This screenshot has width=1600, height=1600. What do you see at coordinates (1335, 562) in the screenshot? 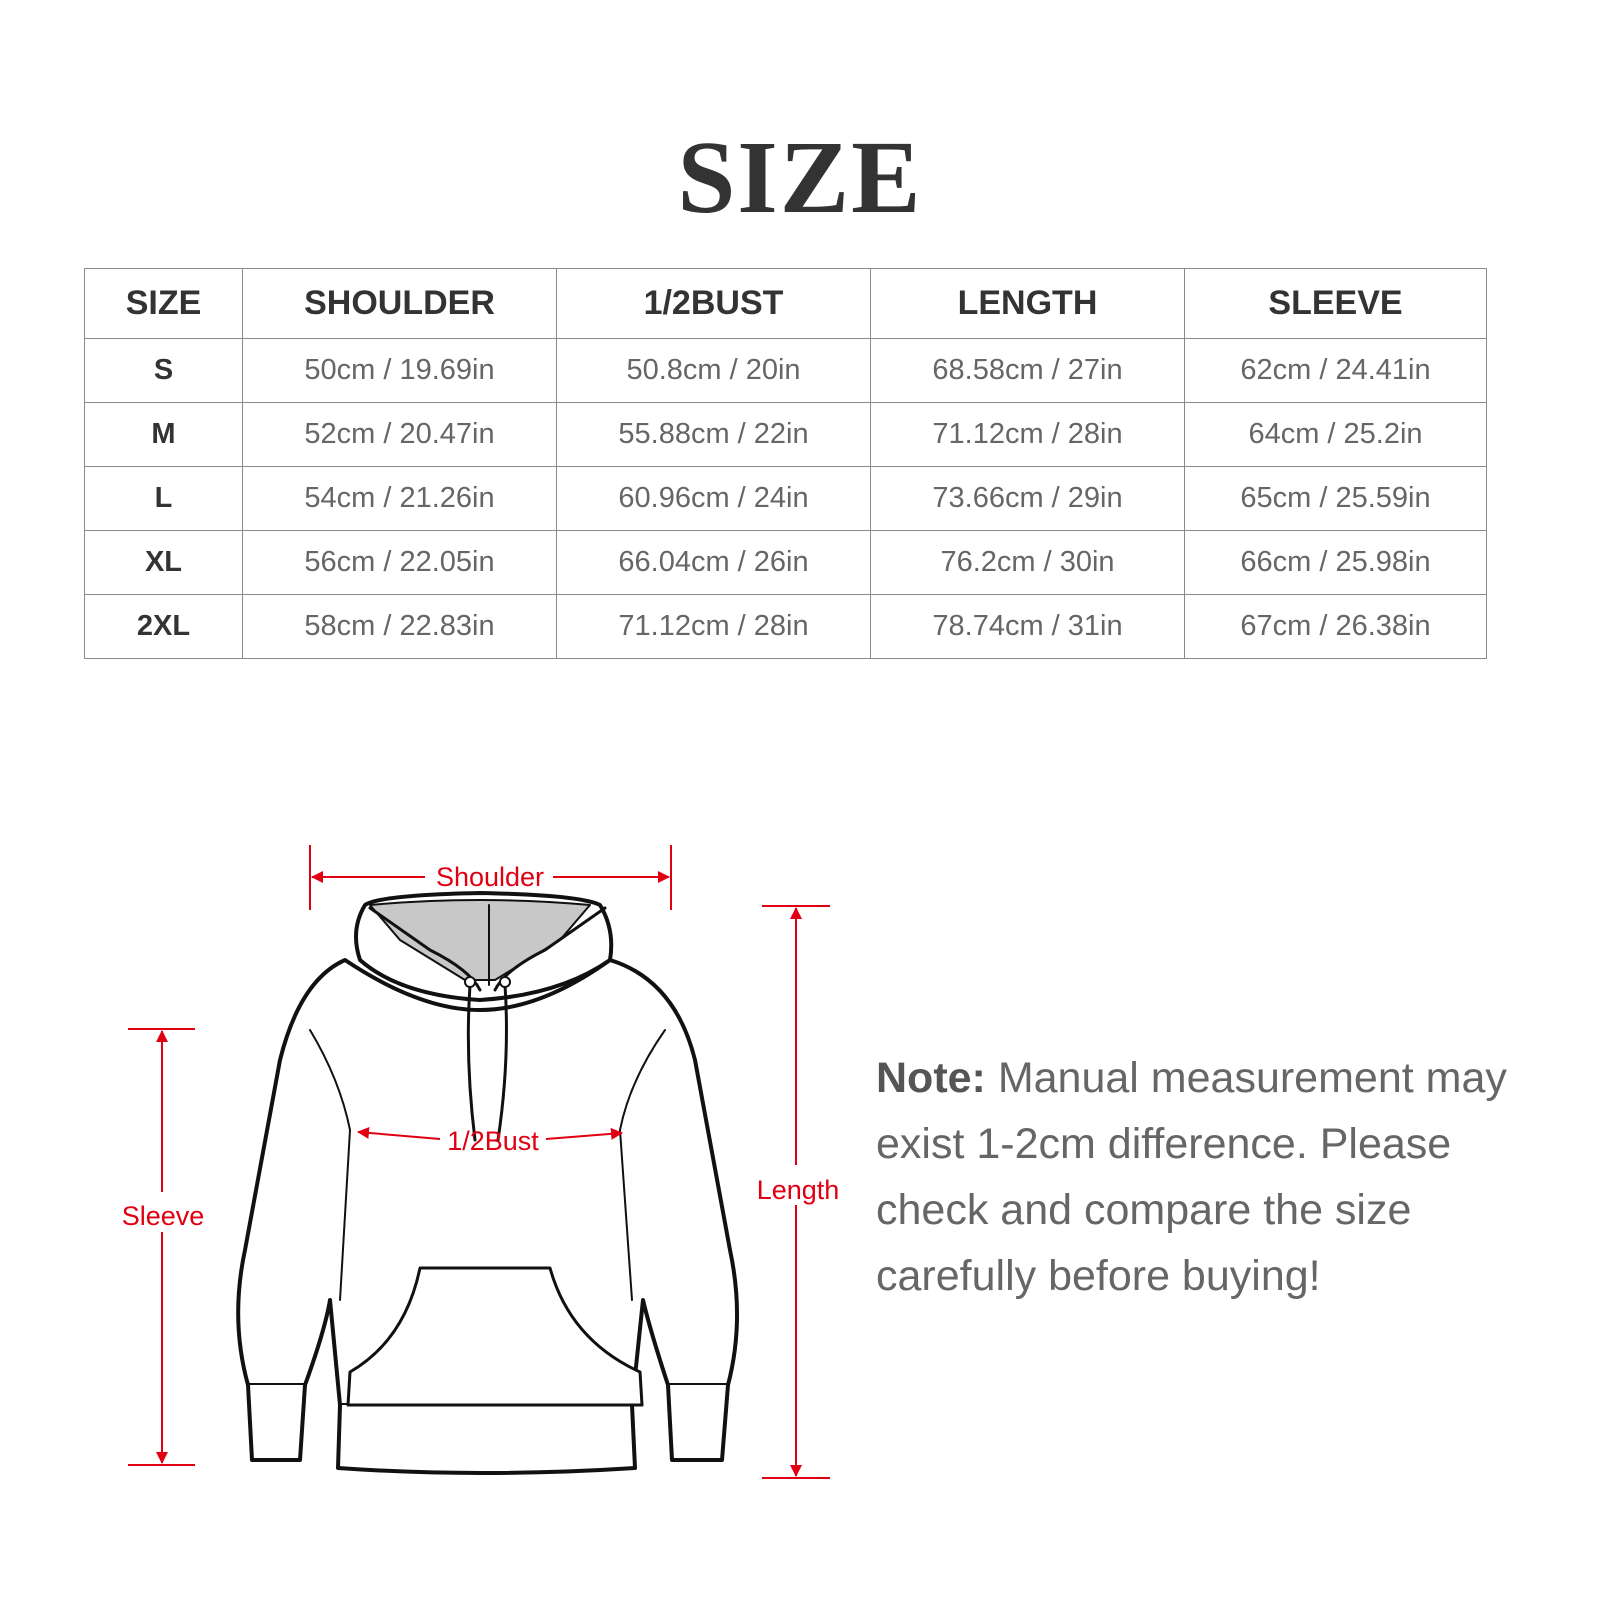
I see `cell-sleeve: 66cm / 25.98in` at bounding box center [1335, 562].